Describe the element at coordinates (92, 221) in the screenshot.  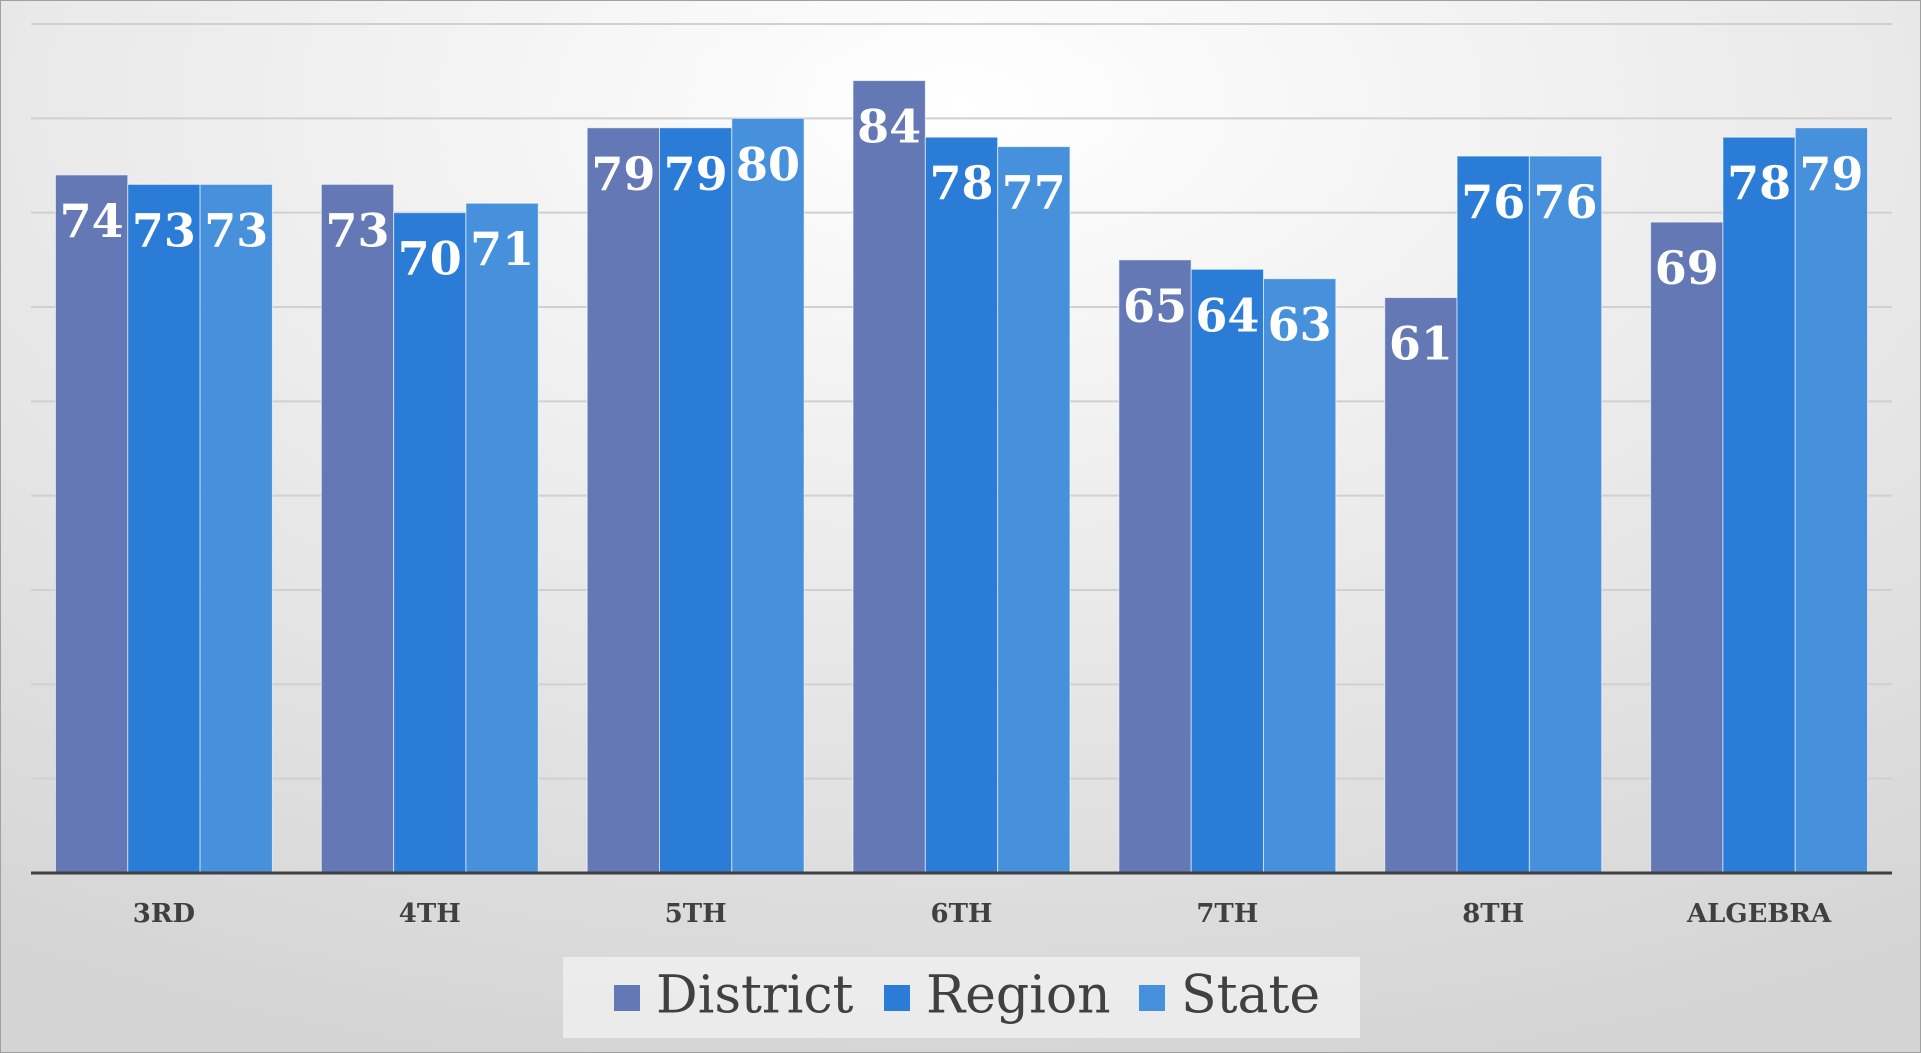
I see `data-label: 74` at that location.